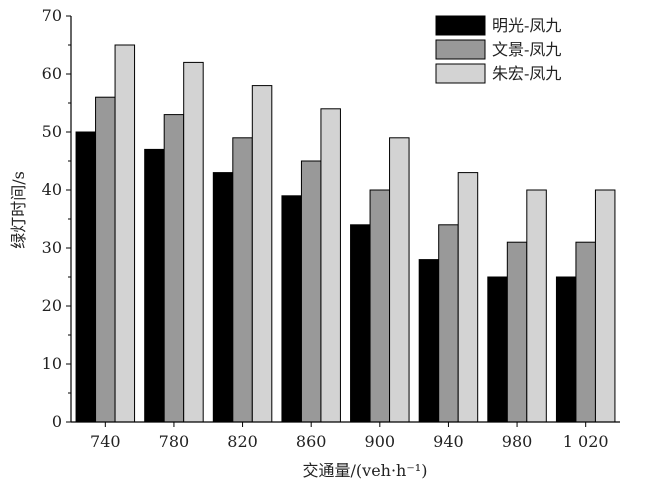 The image size is (650, 498). Describe the element at coordinates (586, 441) in the screenshot. I see `x-tick-label: 1 020` at that location.